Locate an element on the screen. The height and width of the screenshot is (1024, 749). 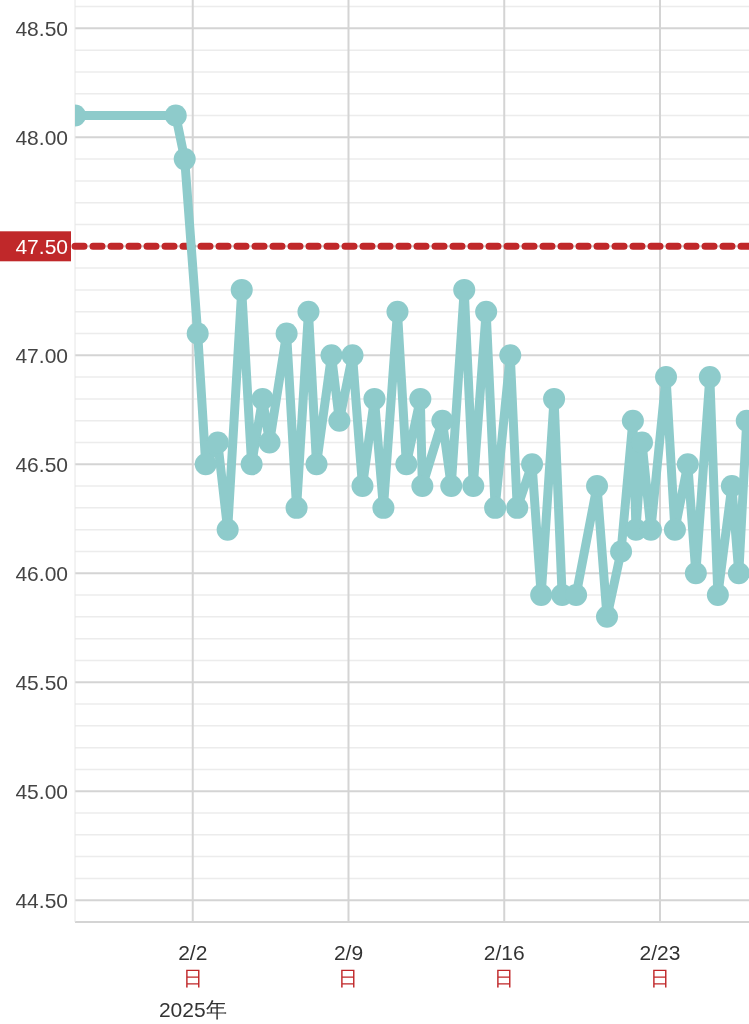
x-tick-label: 2/16 日 is located at coordinates (504, 965).